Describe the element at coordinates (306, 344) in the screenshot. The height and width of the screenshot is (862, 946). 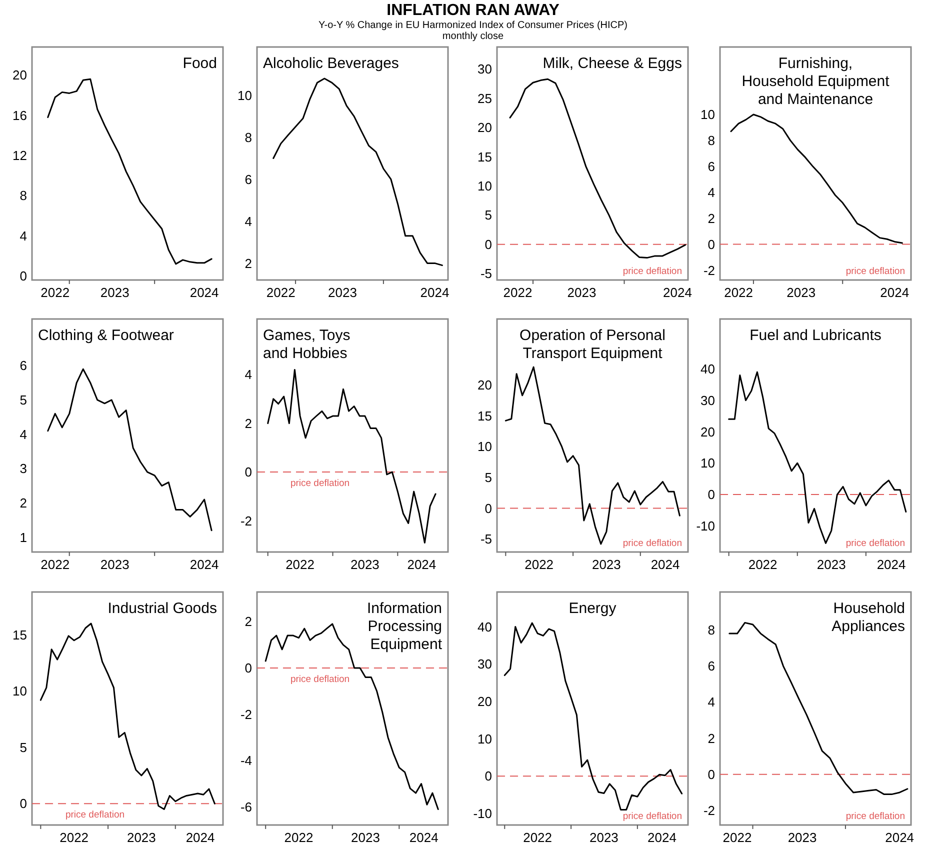
I see `text: Games, Toys and Hobbies` at that location.